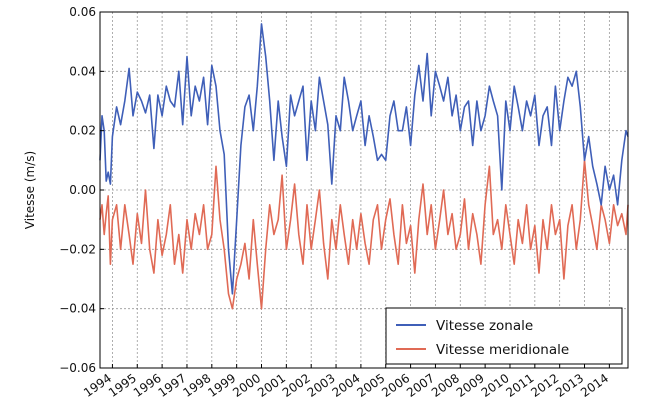 The height and width of the screenshot is (410, 653). Describe the element at coordinates (30, 190) in the screenshot. I see `y-axis-label: Vitesse (m/s)` at that location.